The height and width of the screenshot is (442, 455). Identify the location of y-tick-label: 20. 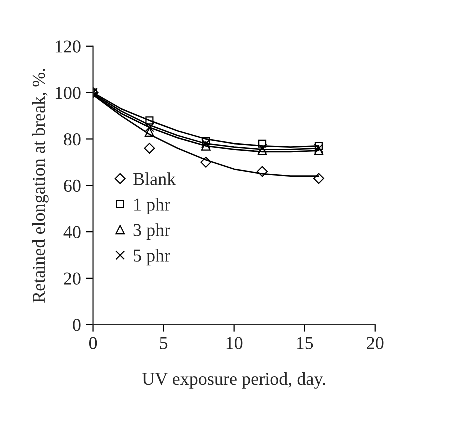
(72, 278).